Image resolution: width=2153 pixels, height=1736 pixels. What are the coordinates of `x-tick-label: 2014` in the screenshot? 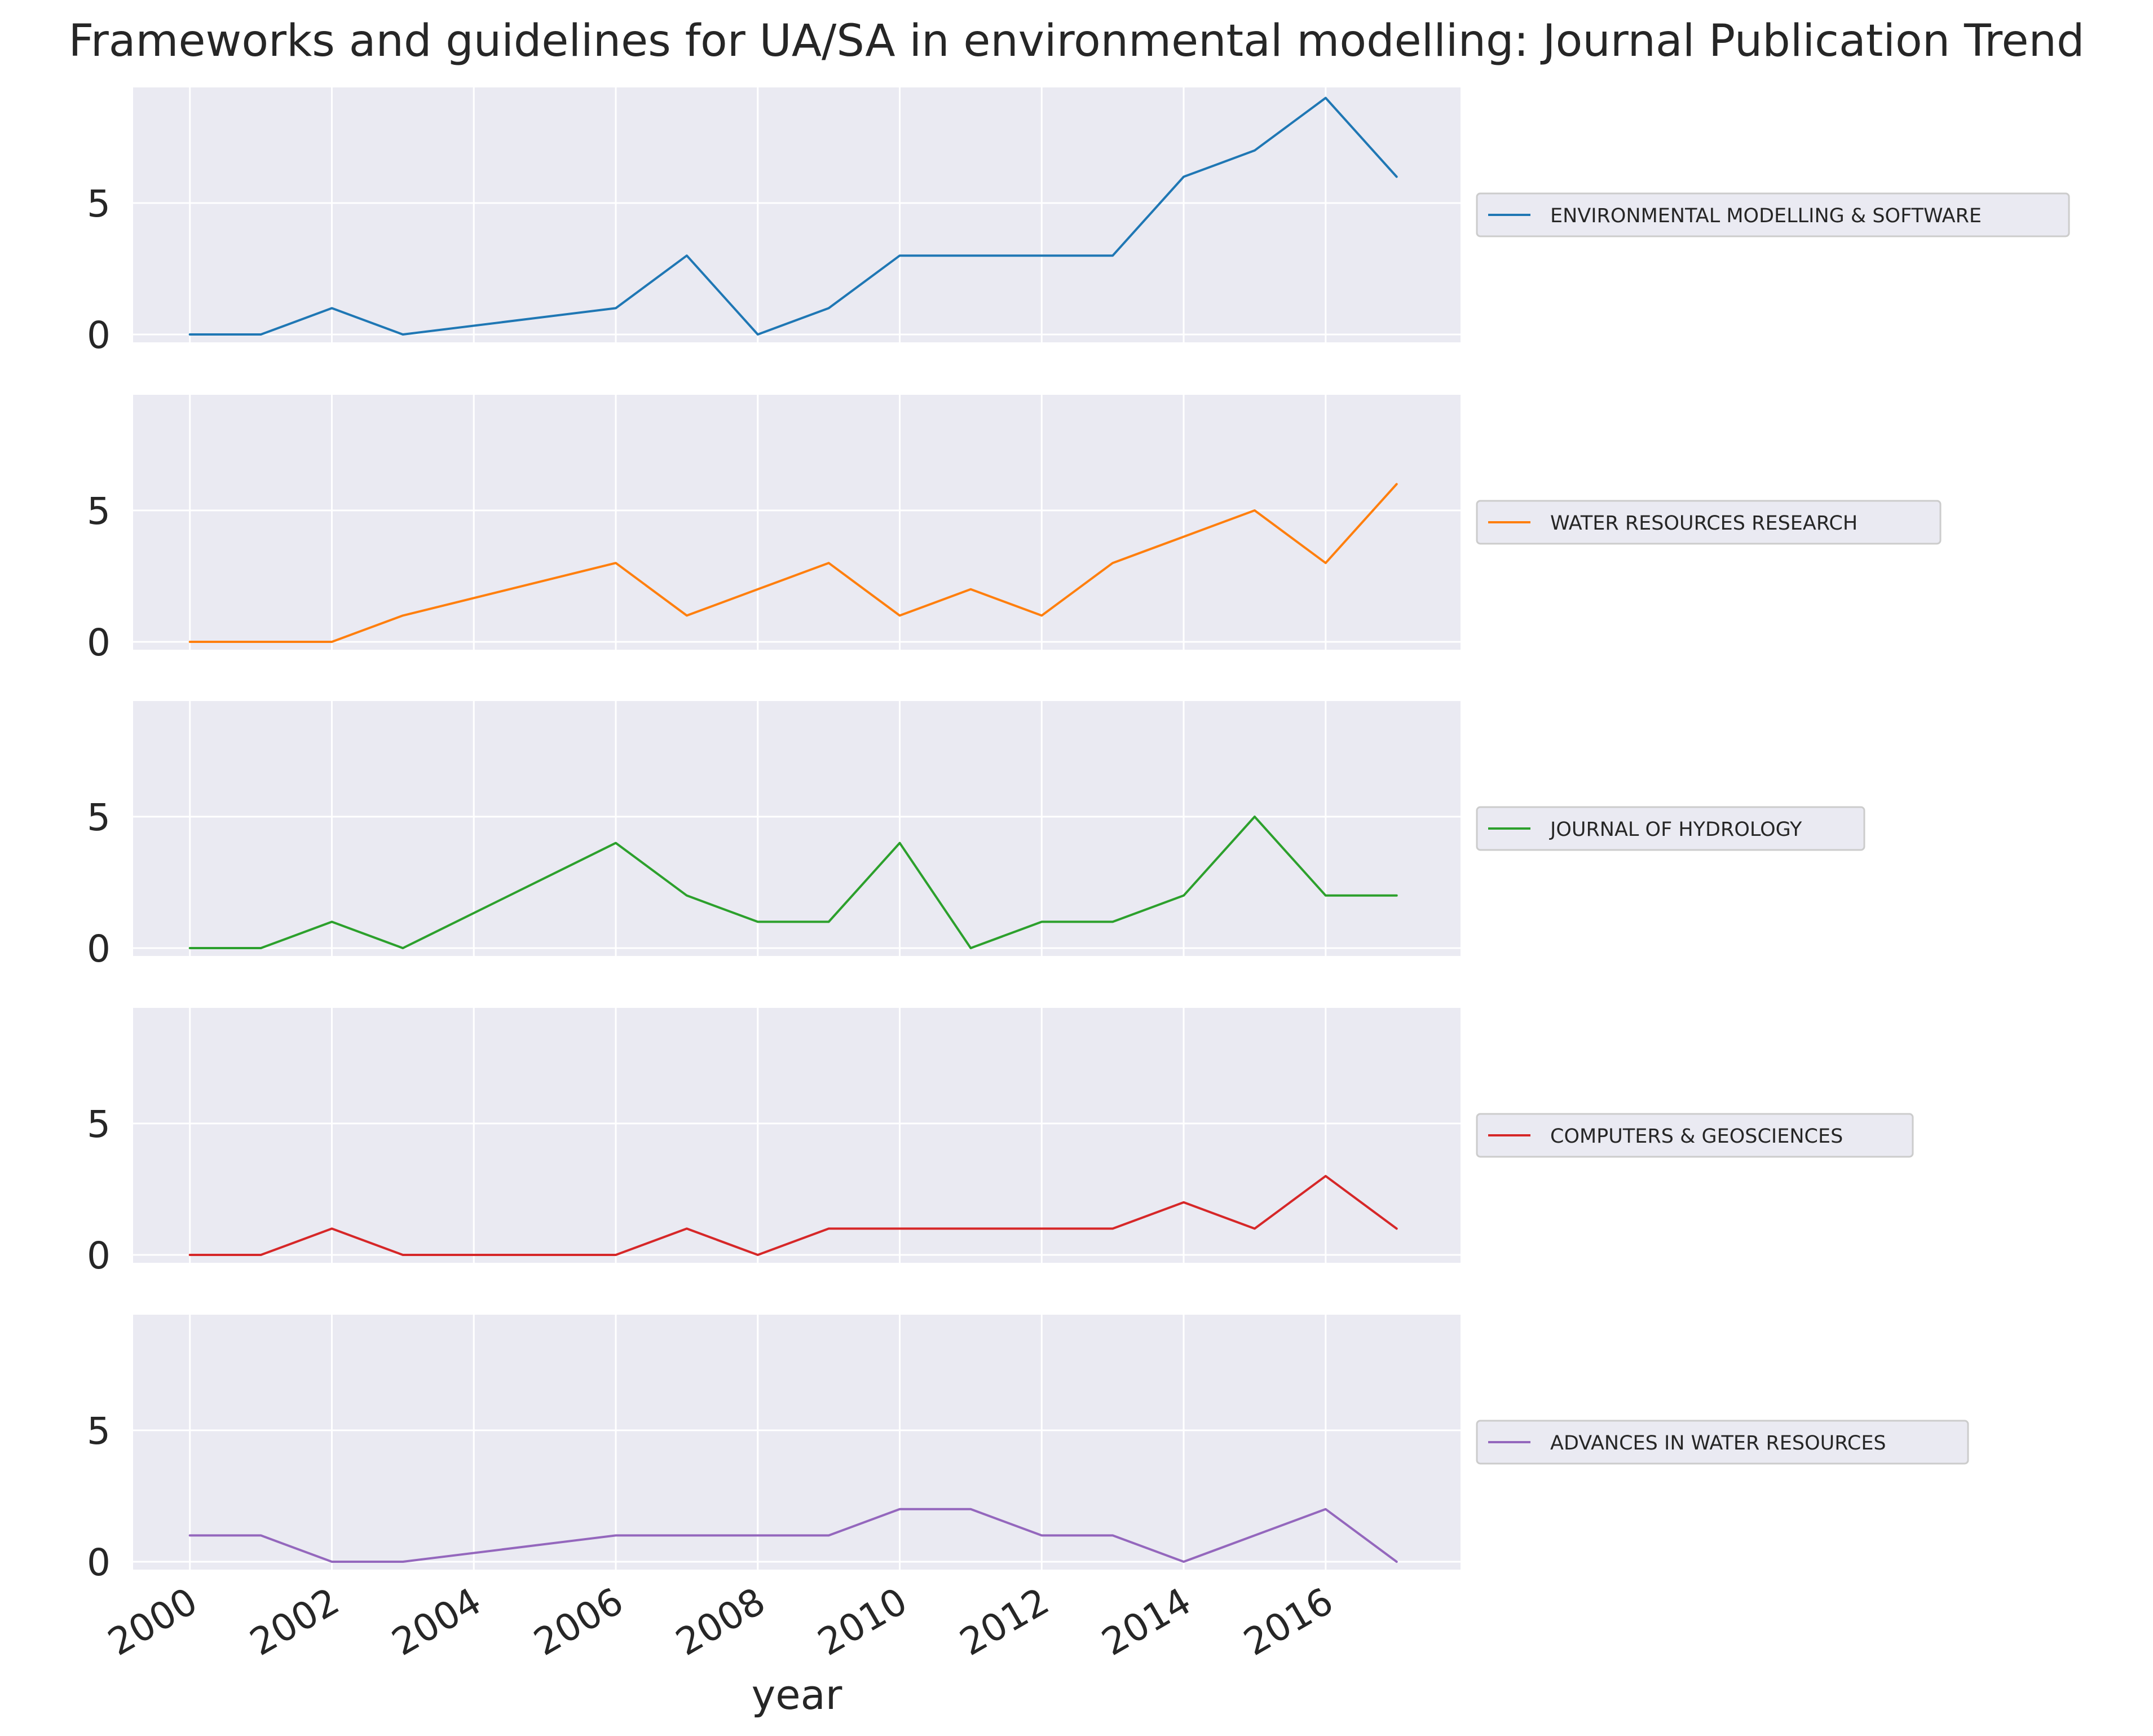 It's located at (1146, 1621).